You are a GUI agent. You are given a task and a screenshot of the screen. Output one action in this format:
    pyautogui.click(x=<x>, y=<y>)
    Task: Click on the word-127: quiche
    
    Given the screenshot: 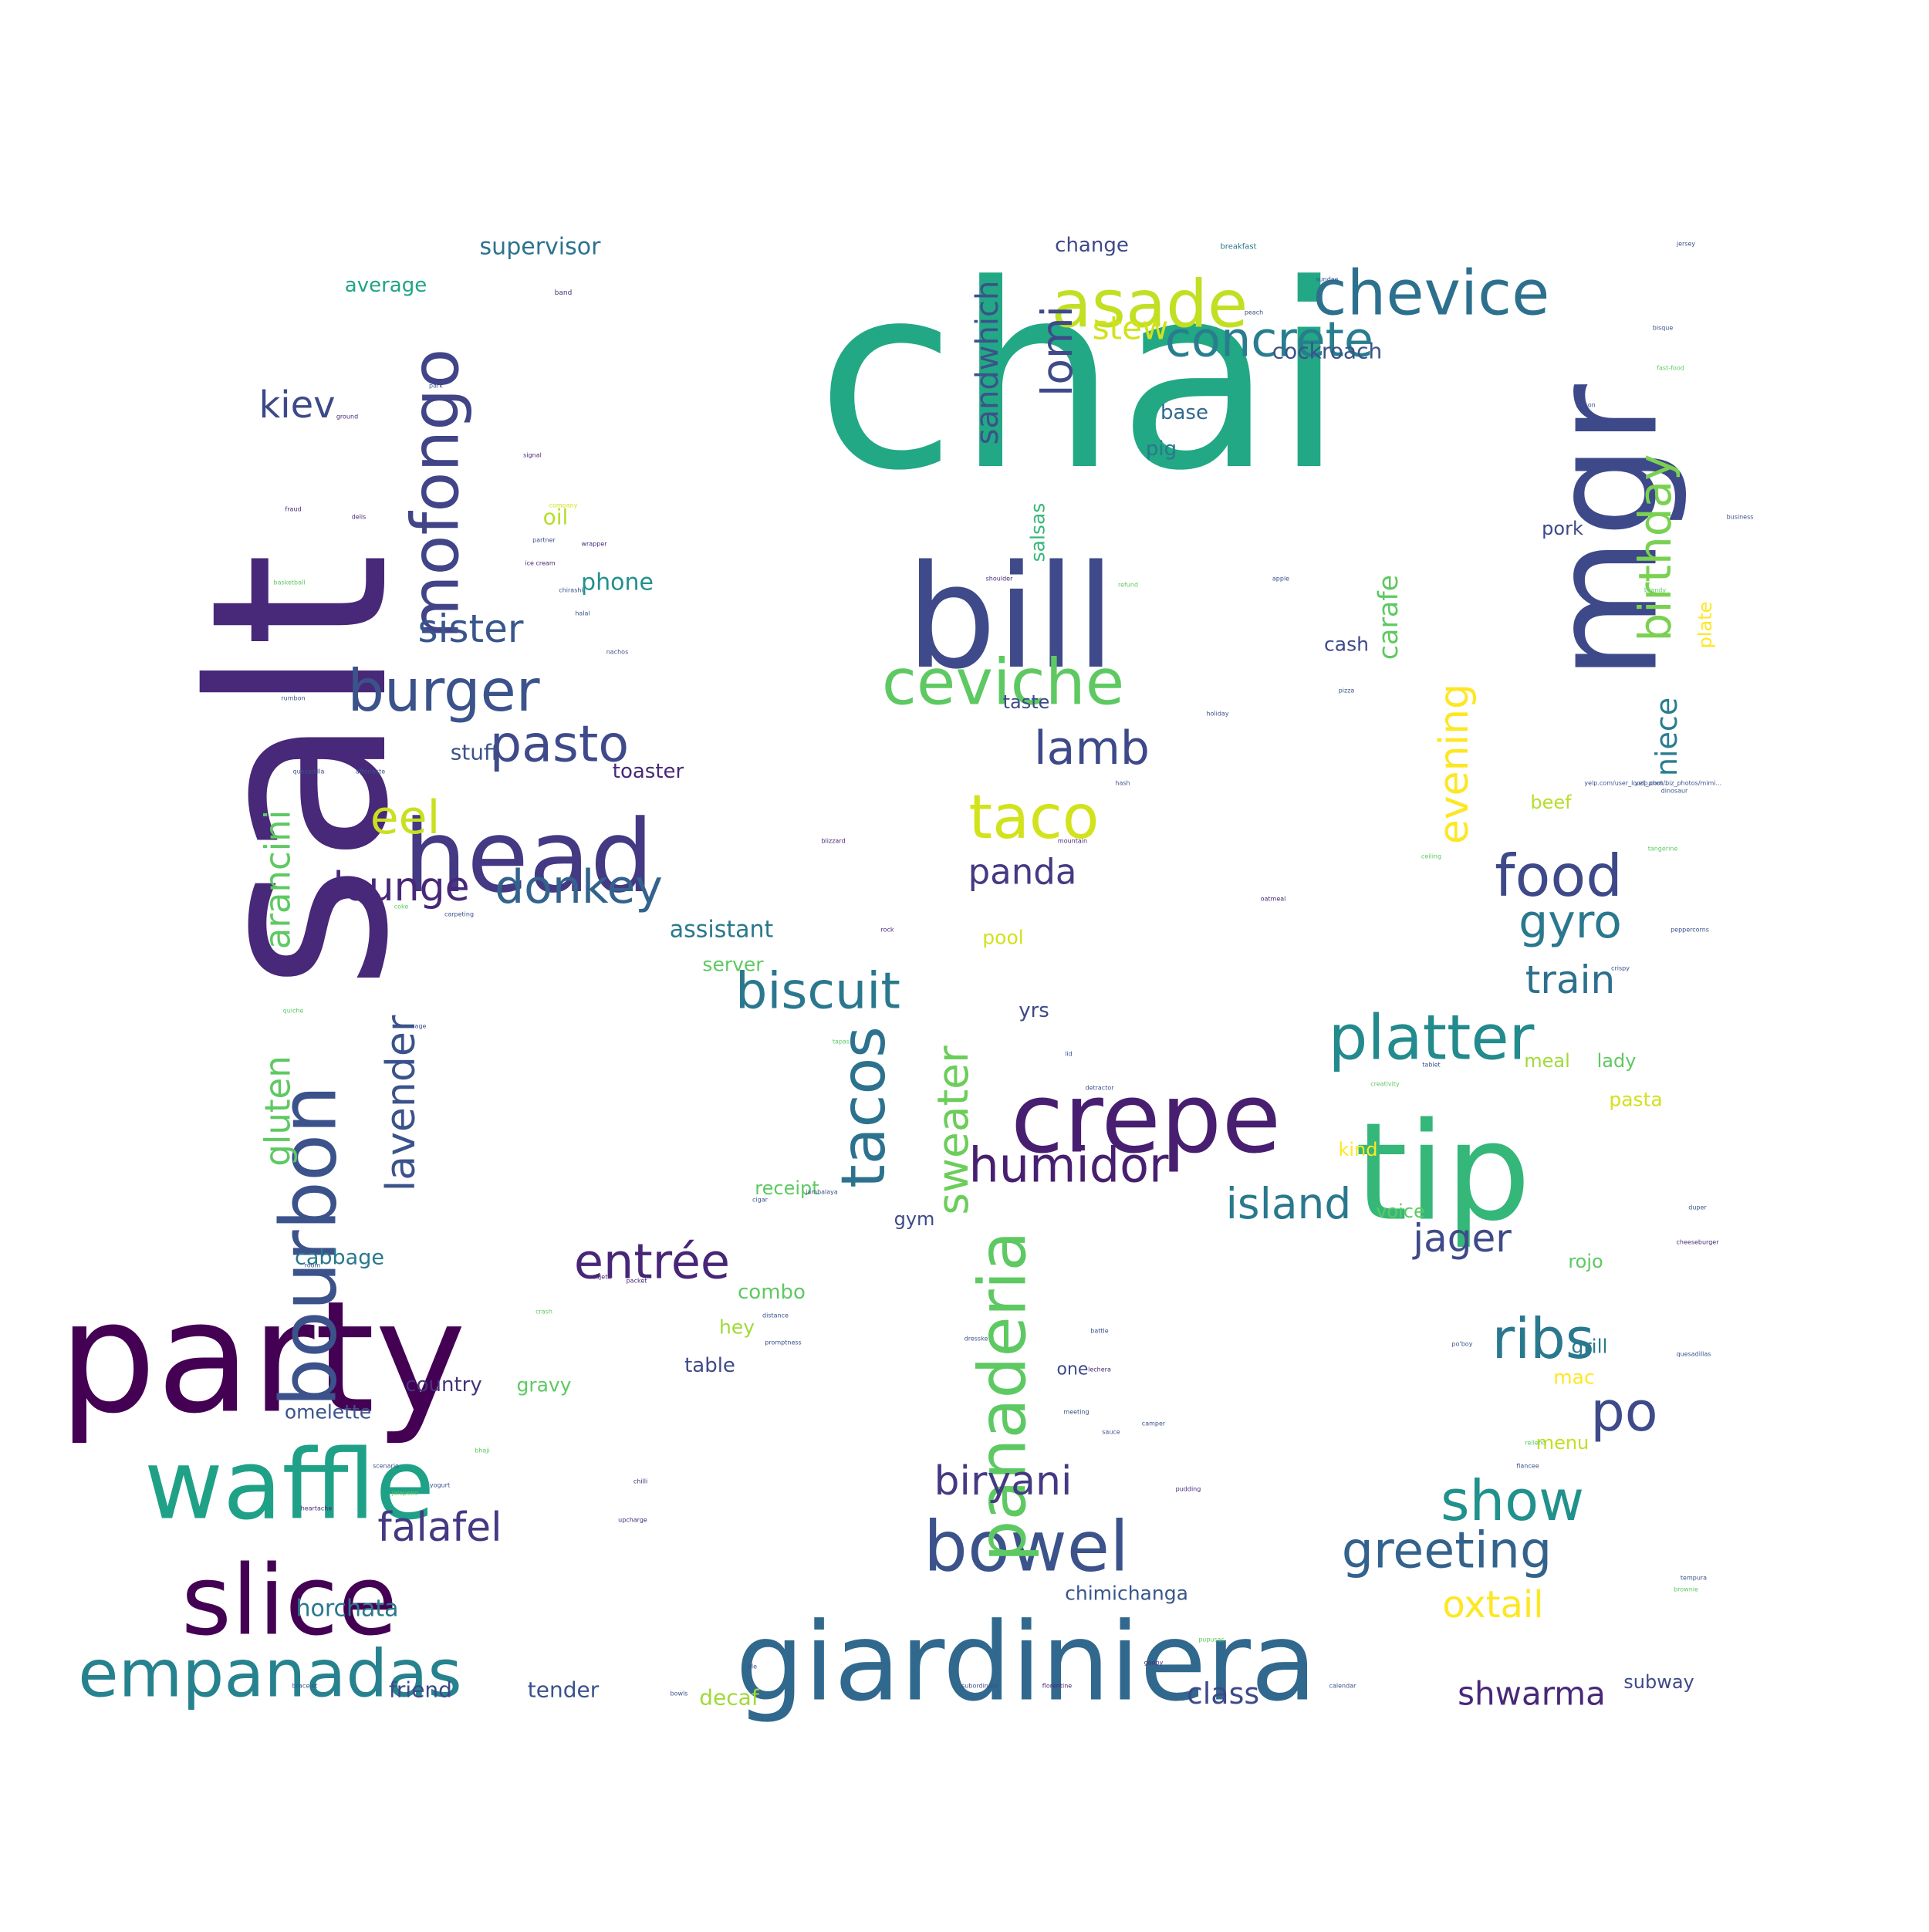 What is the action you would take?
    pyautogui.click(x=293, y=1011)
    